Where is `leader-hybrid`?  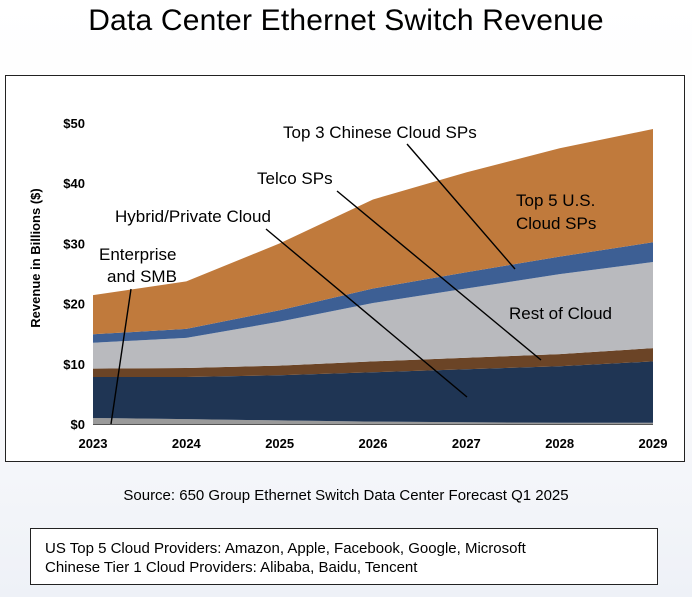
leader-hybrid is located at coordinates (366, 313).